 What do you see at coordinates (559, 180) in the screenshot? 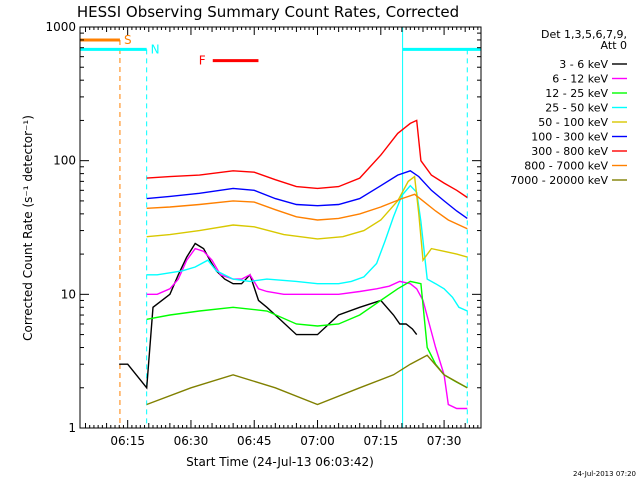
I see `legend-label: 7000 - 20000 keV` at bounding box center [559, 180].